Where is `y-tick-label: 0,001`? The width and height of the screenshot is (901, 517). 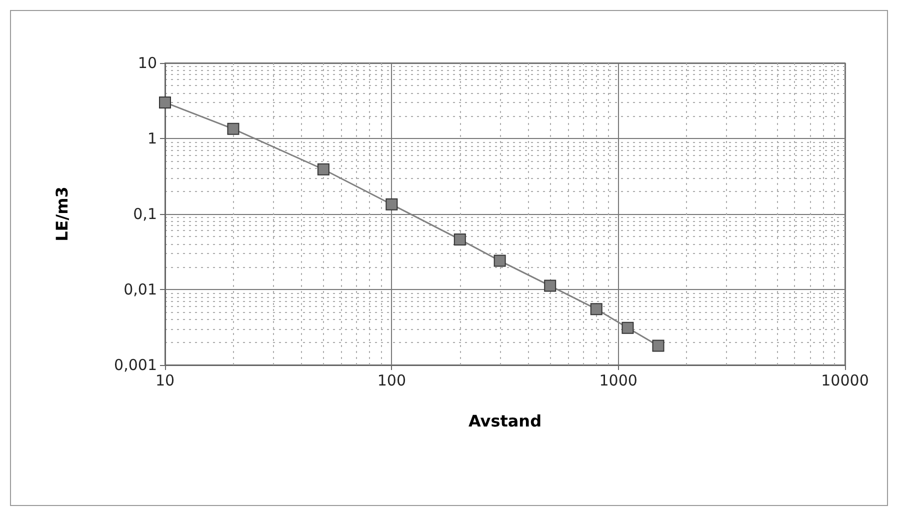
y-tick-label: 0,001 is located at coordinates (135, 365).